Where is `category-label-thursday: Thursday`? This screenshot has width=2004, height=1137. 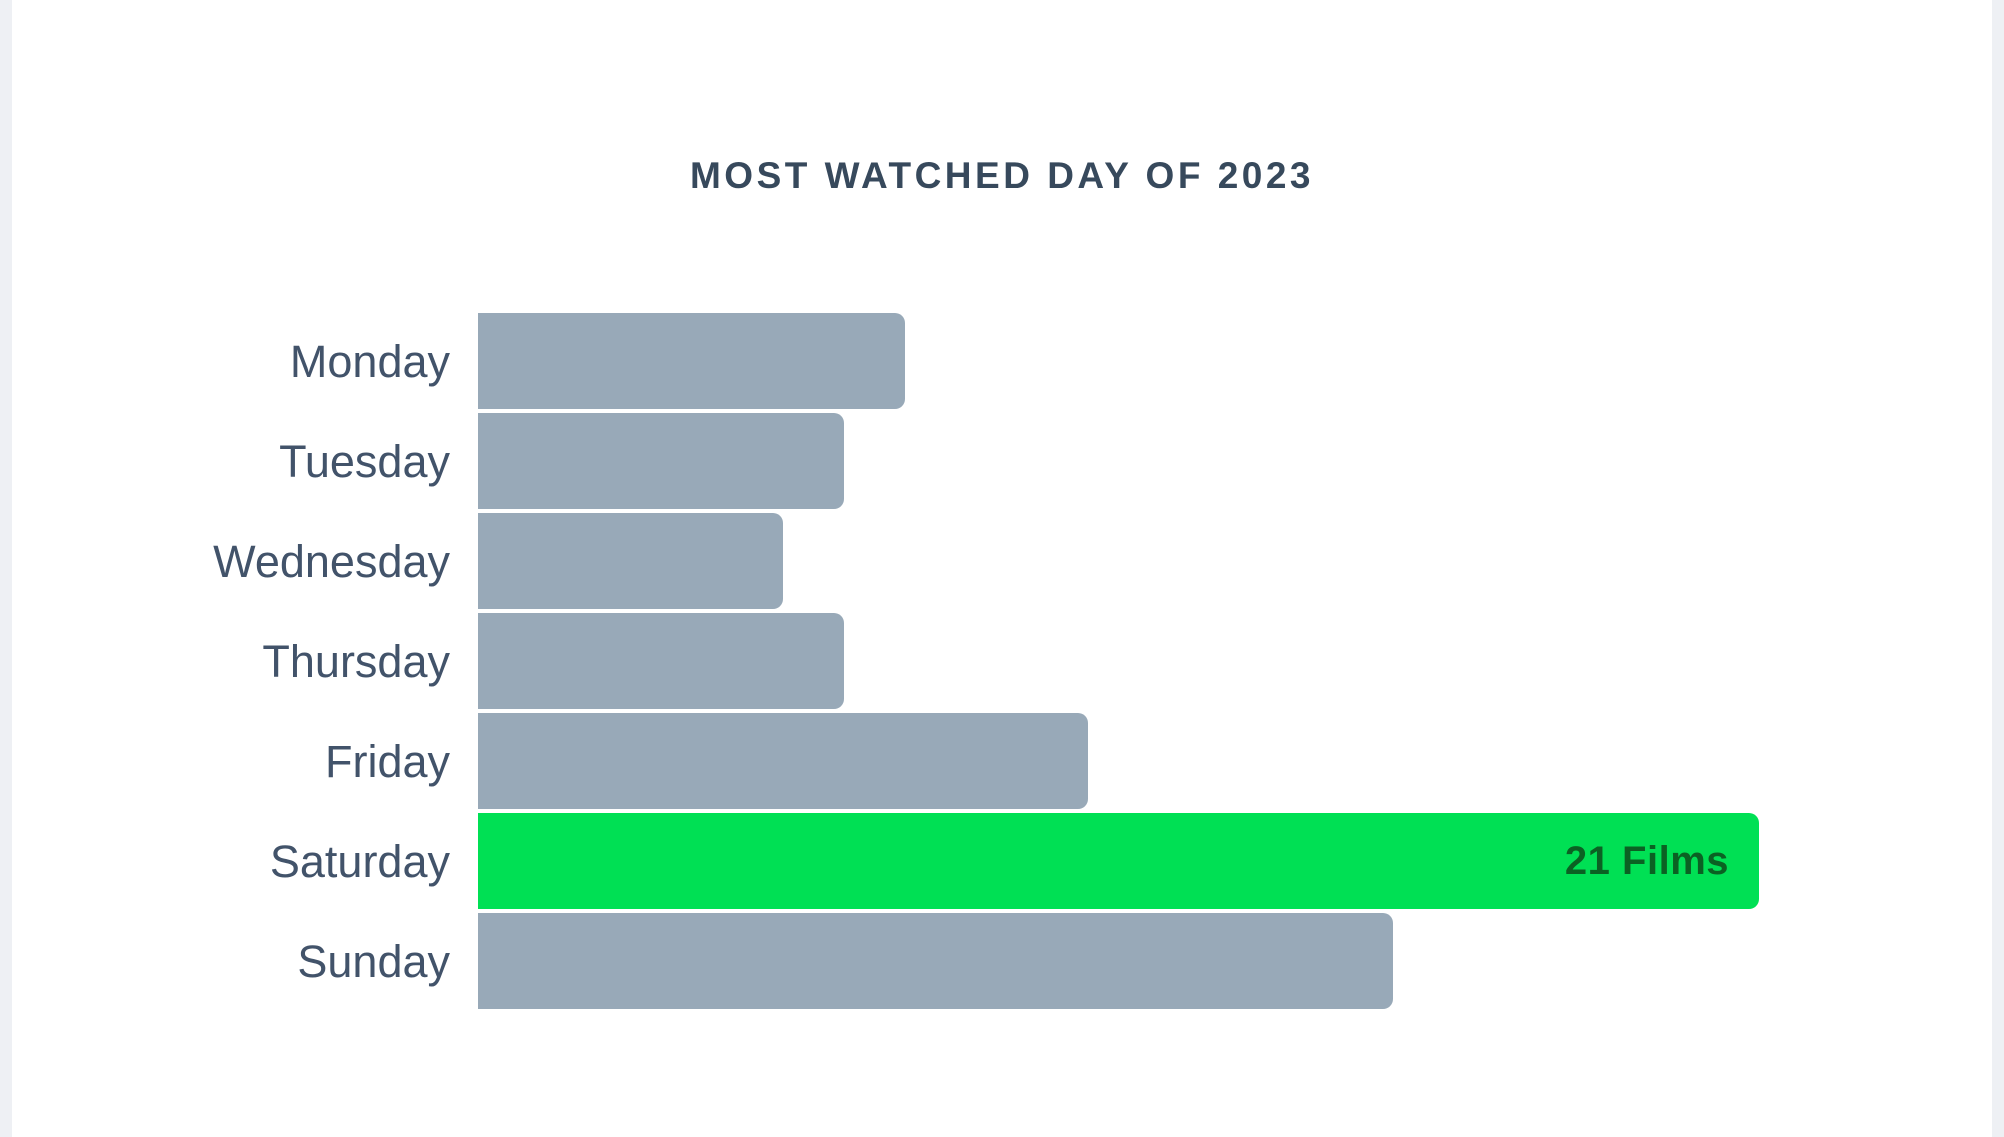 category-label-thursday: Thursday is located at coordinates (356, 661).